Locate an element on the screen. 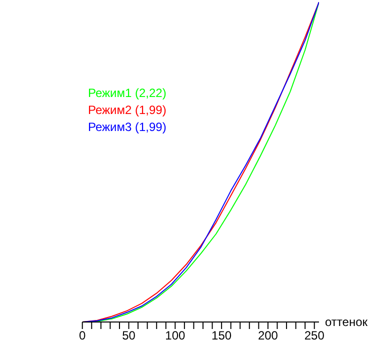 This screenshot has height=346, width=370. x-tick-label: 50 is located at coordinates (129, 335).